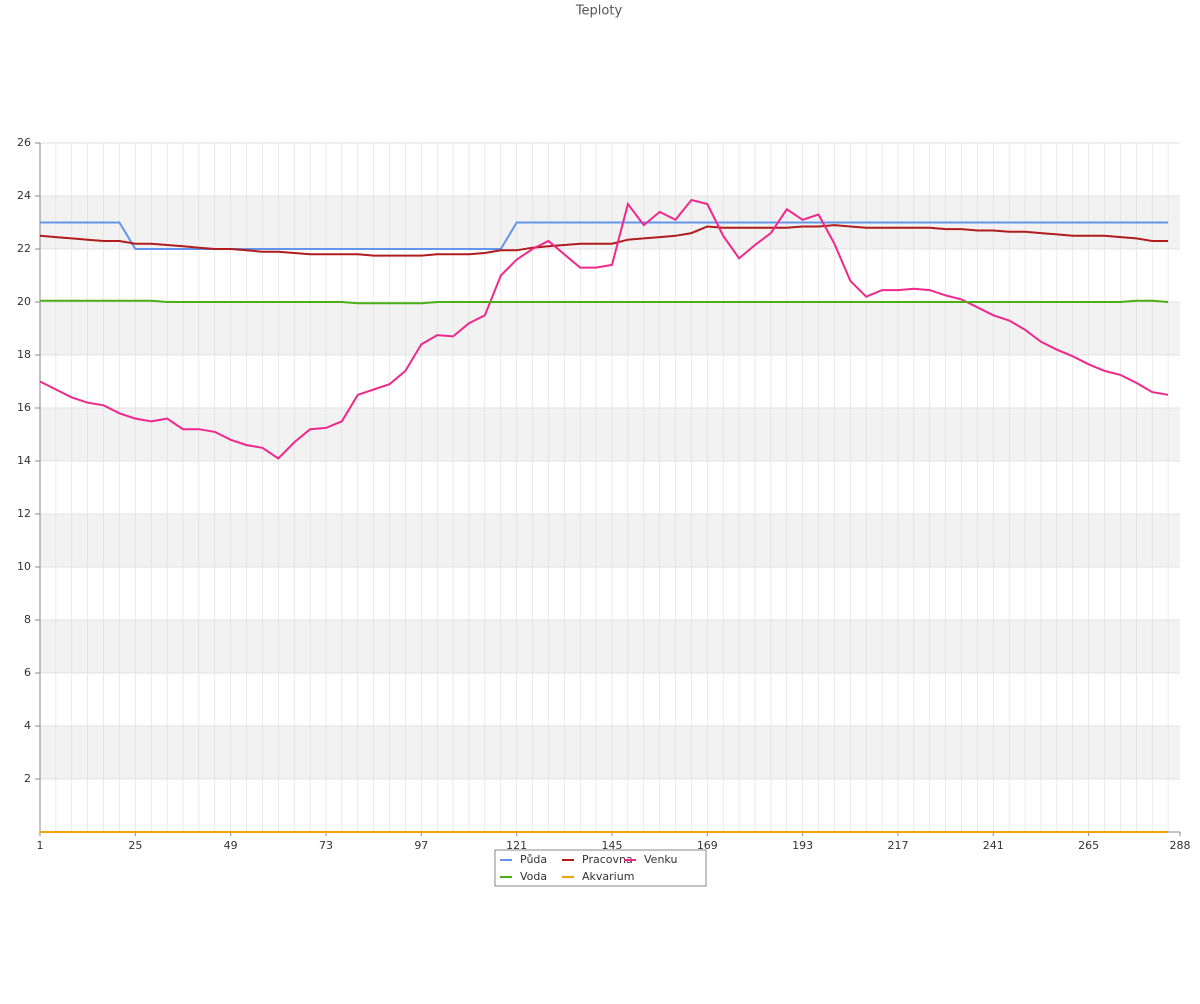  Describe the element at coordinates (24, 301) in the screenshot. I see `y-tick-label: 20` at that location.